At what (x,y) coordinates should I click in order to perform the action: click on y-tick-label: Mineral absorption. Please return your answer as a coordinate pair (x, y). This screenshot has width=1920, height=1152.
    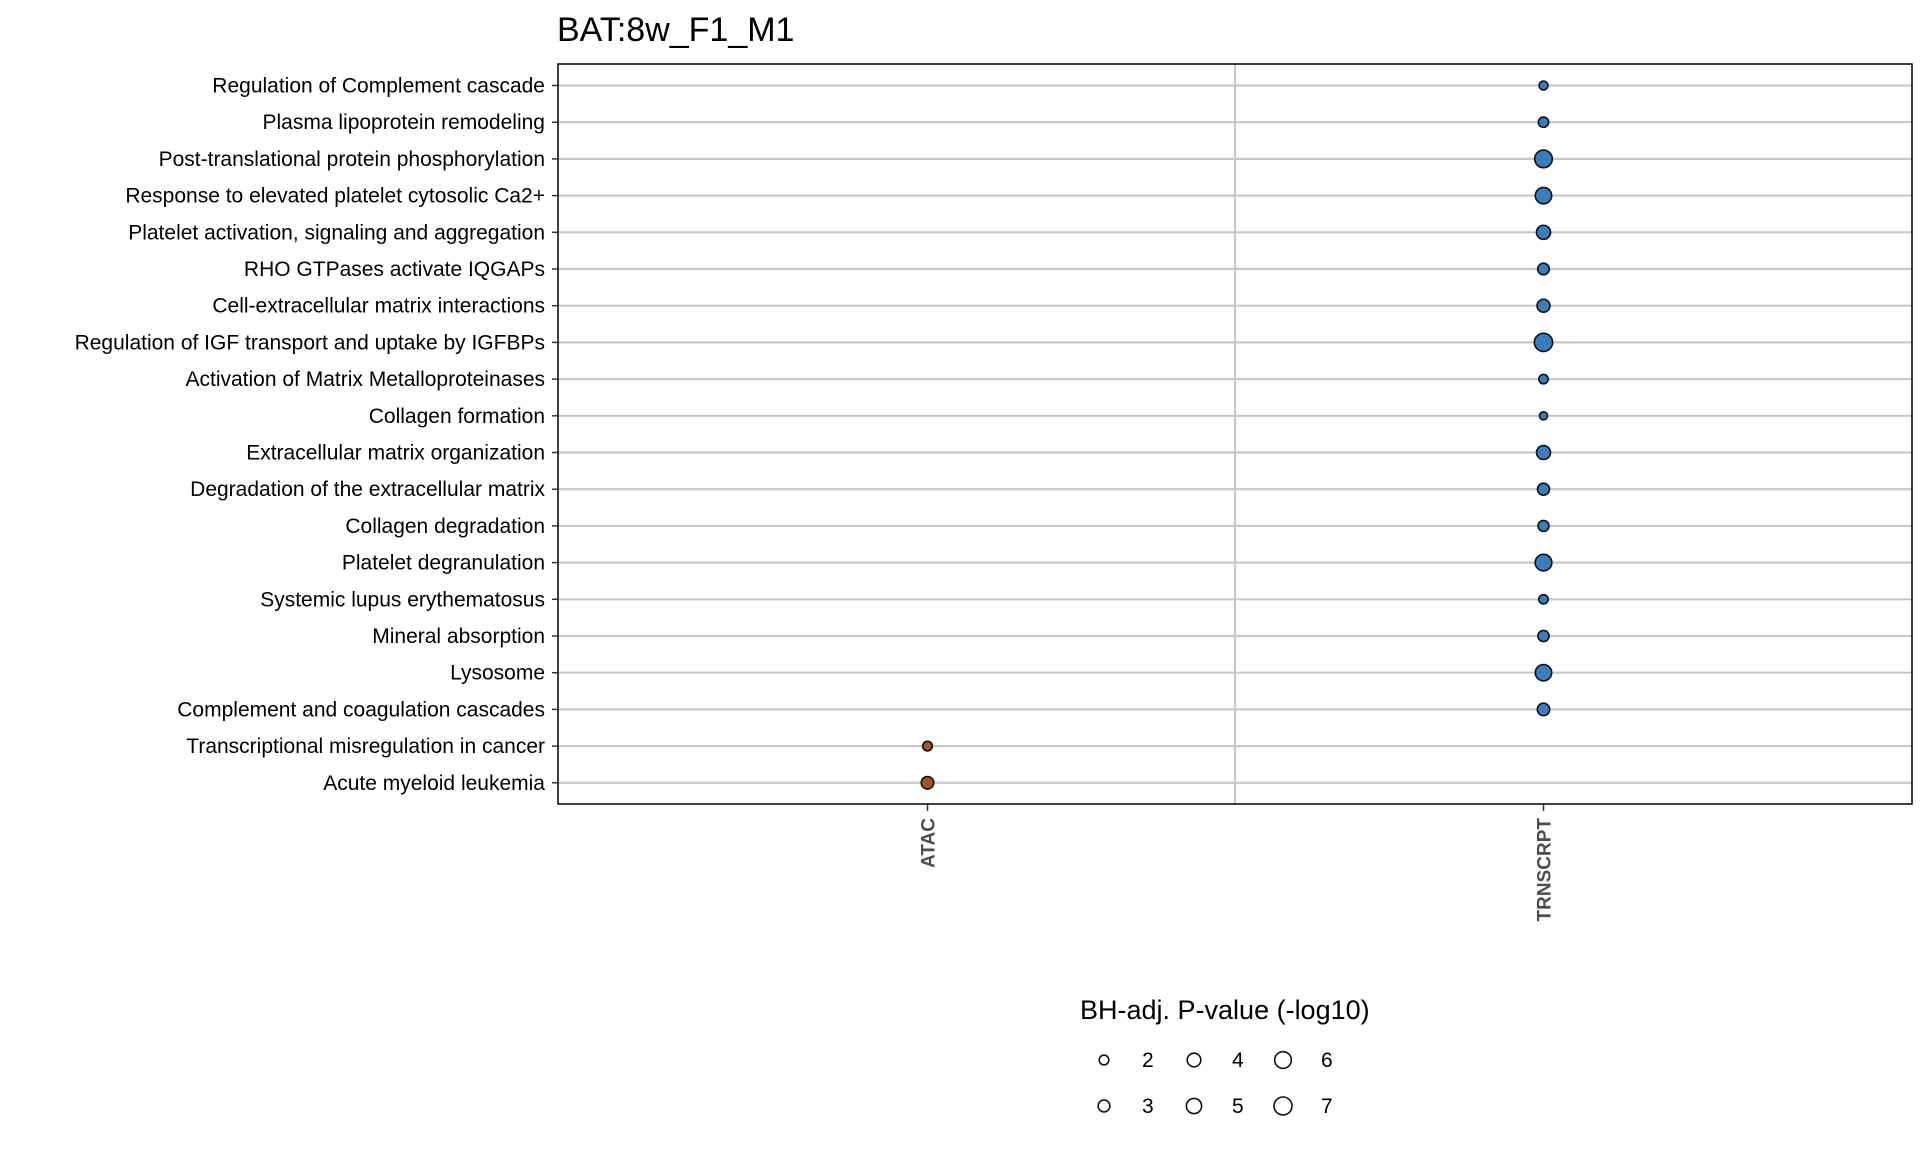
    Looking at the image, I should click on (458, 636).